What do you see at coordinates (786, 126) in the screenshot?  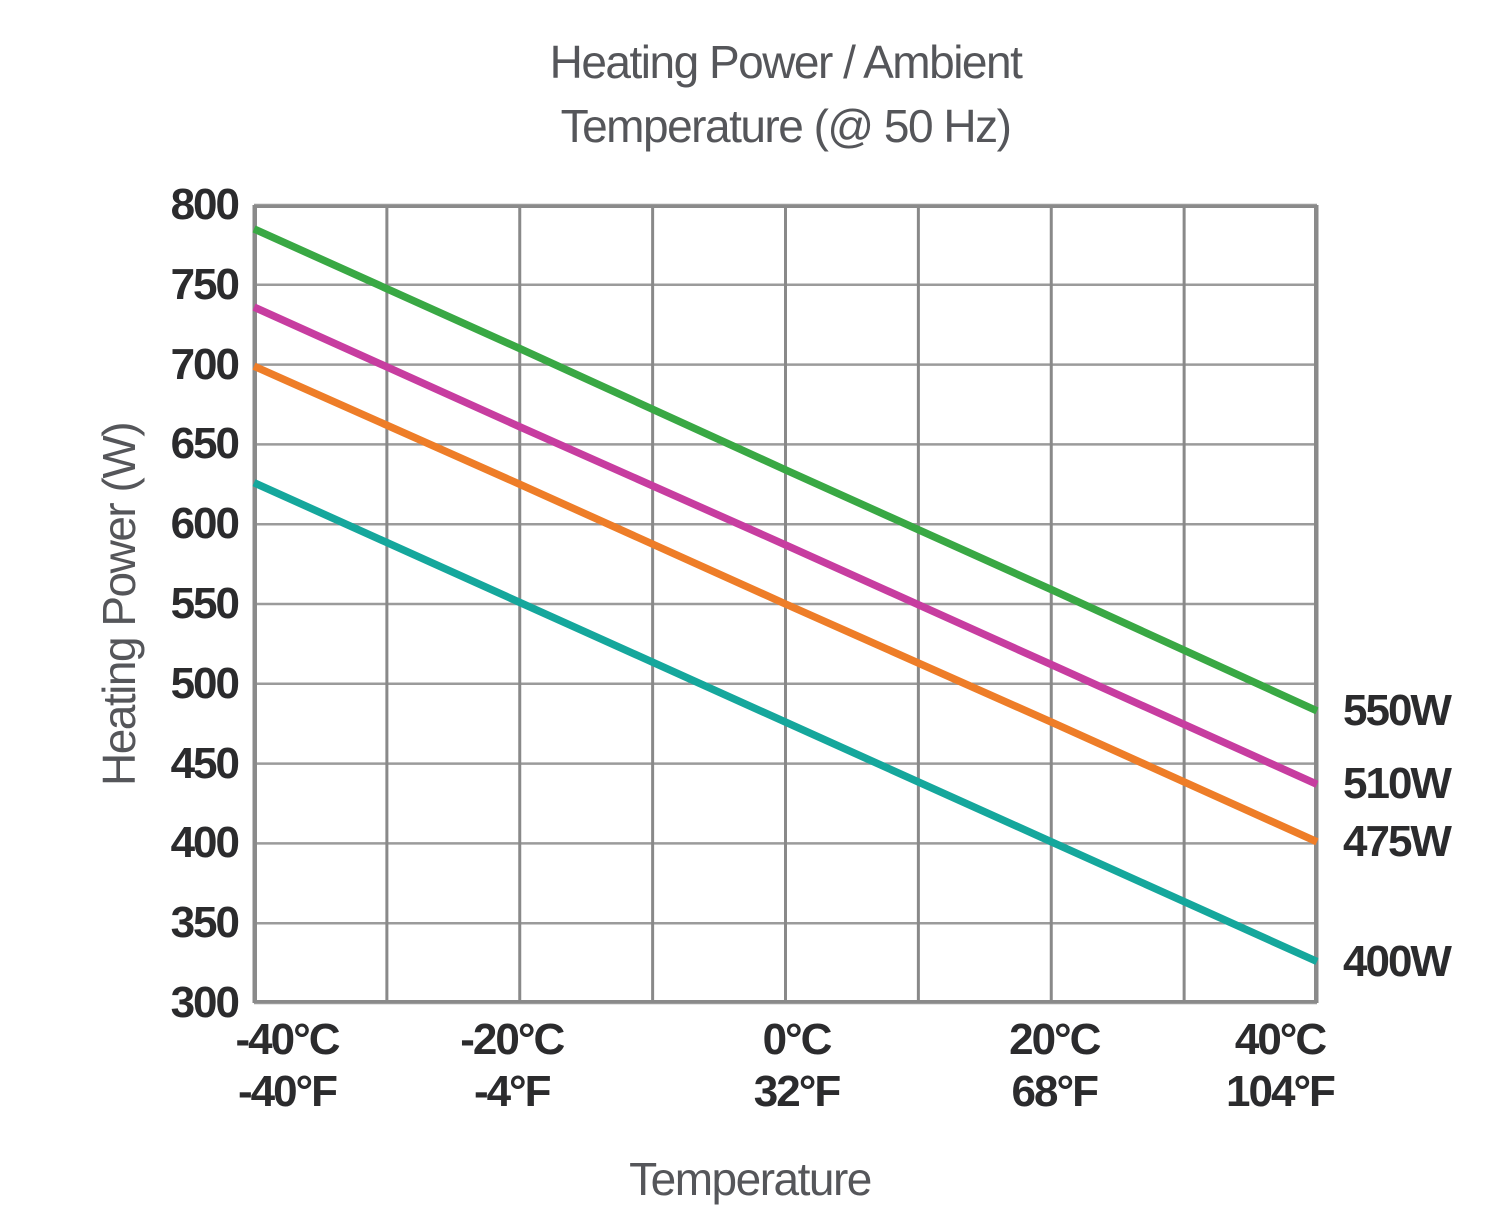 I see `chart-title-line2: Temperature (@ 50 Hz)` at bounding box center [786, 126].